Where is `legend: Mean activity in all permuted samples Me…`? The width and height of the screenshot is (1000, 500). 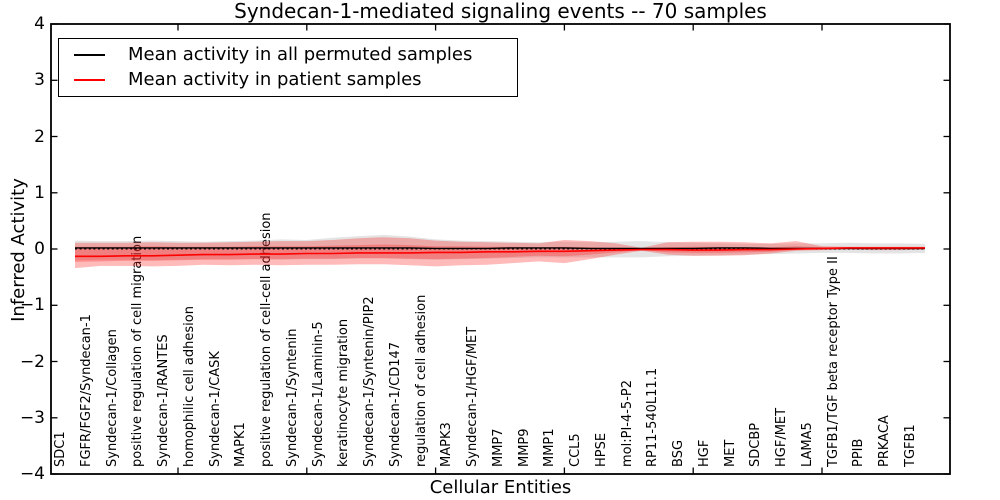 legend: Mean activity in all permuted samples Me… is located at coordinates (288, 67).